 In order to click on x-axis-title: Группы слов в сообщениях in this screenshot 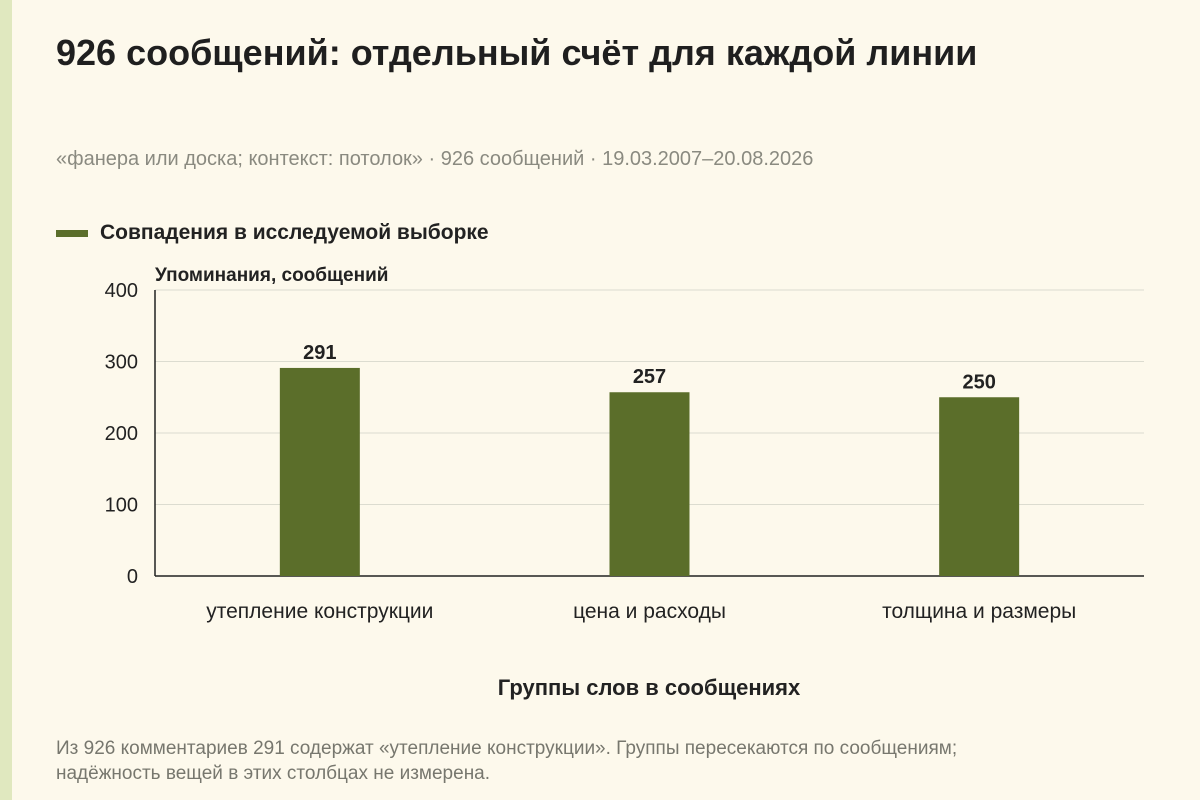, I will do `click(649, 687)`.